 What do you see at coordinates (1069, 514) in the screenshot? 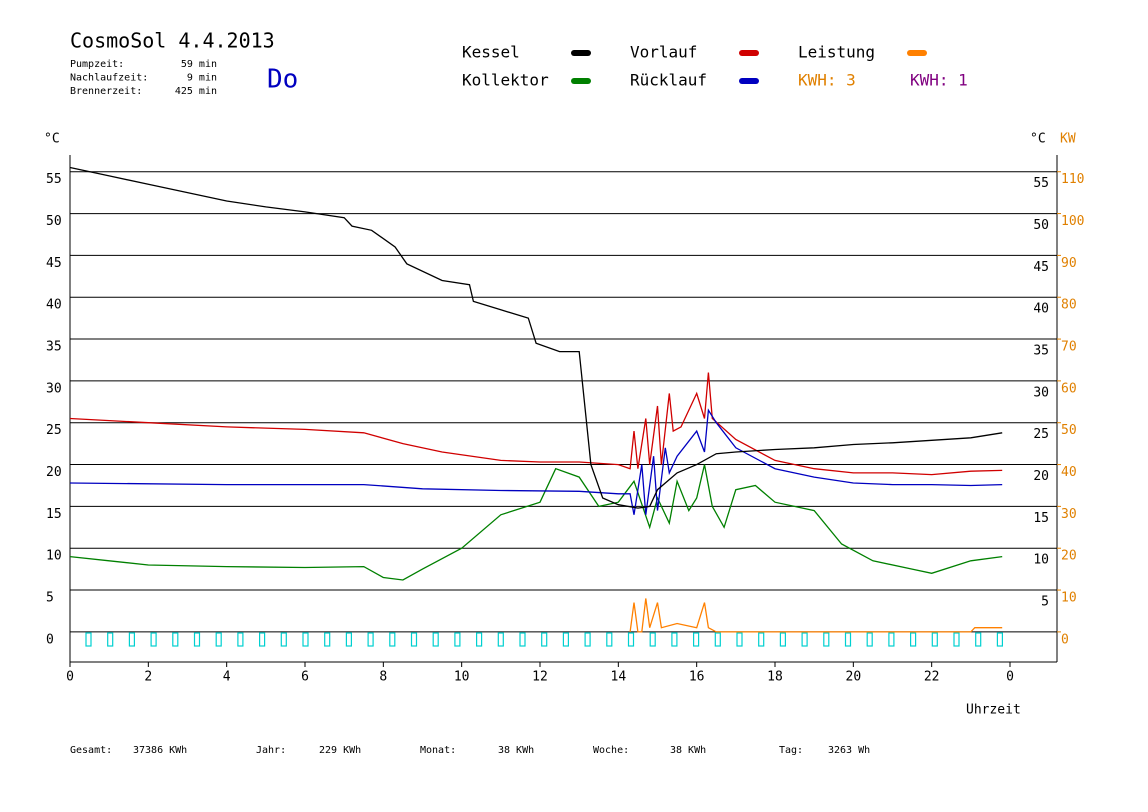
I see `y2-tick-label: 30` at bounding box center [1069, 514].